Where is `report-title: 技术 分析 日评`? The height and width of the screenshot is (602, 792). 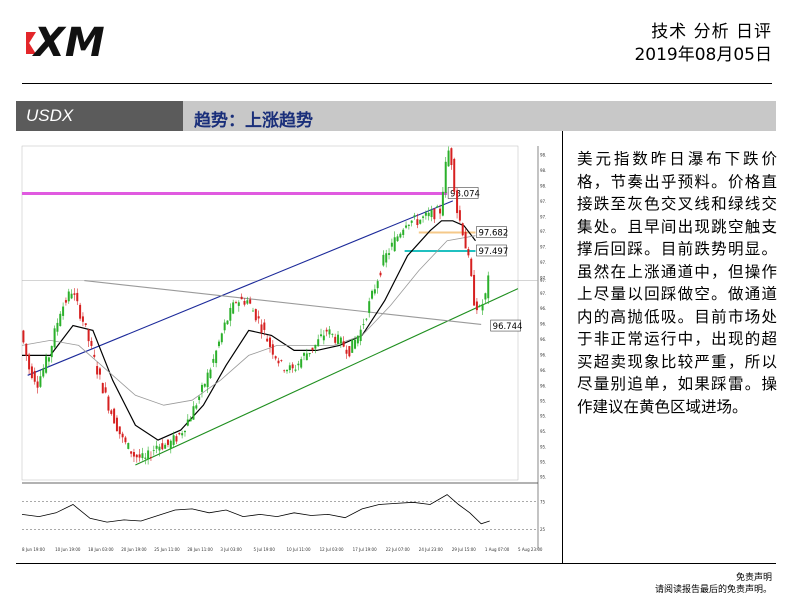 report-title: 技术 分析 日评 is located at coordinates (711, 32).